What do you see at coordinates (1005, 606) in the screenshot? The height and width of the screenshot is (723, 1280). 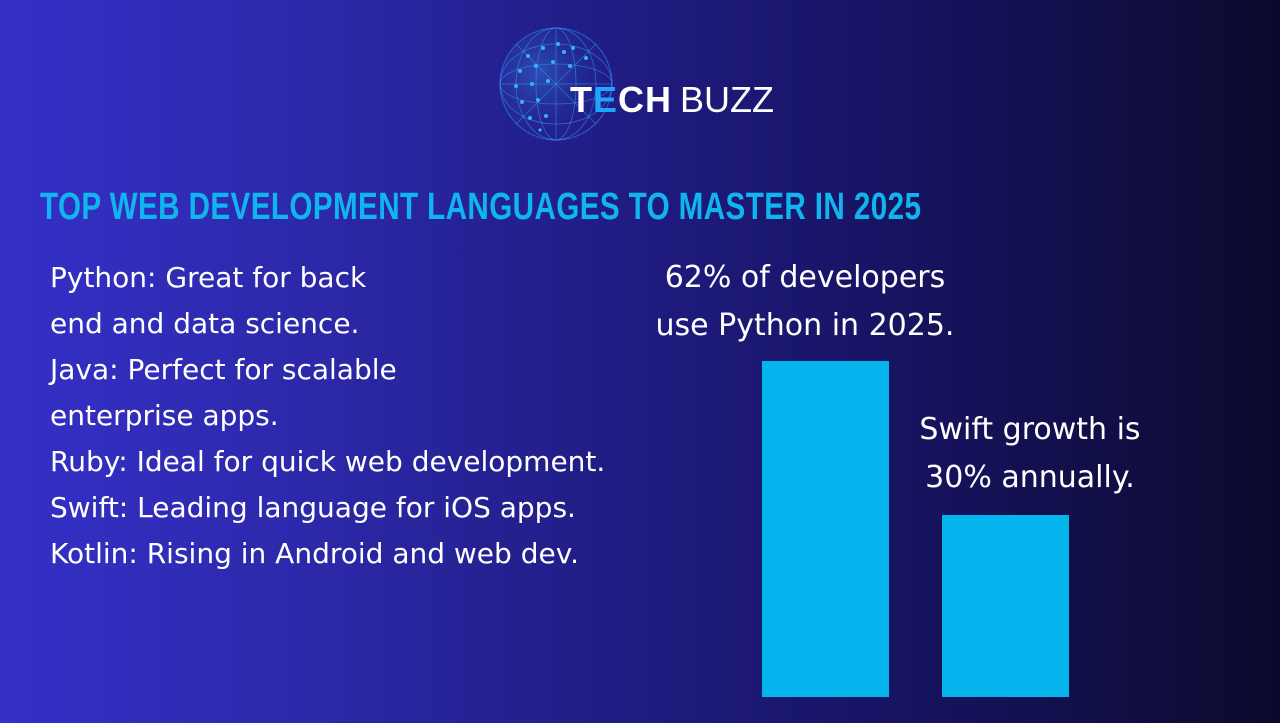 I see `bar-swift` at bounding box center [1005, 606].